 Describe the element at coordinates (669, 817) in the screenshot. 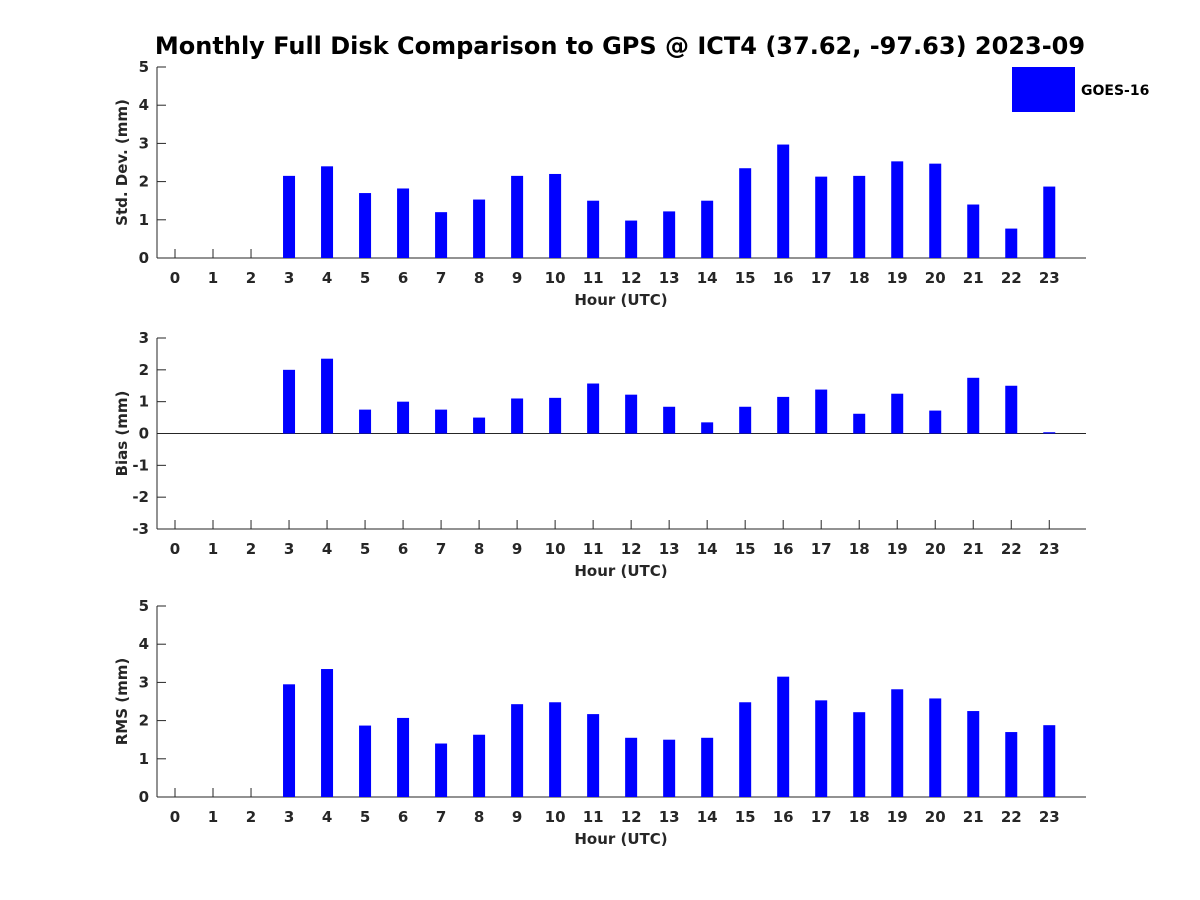

I see `x-tick-label: 13` at that location.